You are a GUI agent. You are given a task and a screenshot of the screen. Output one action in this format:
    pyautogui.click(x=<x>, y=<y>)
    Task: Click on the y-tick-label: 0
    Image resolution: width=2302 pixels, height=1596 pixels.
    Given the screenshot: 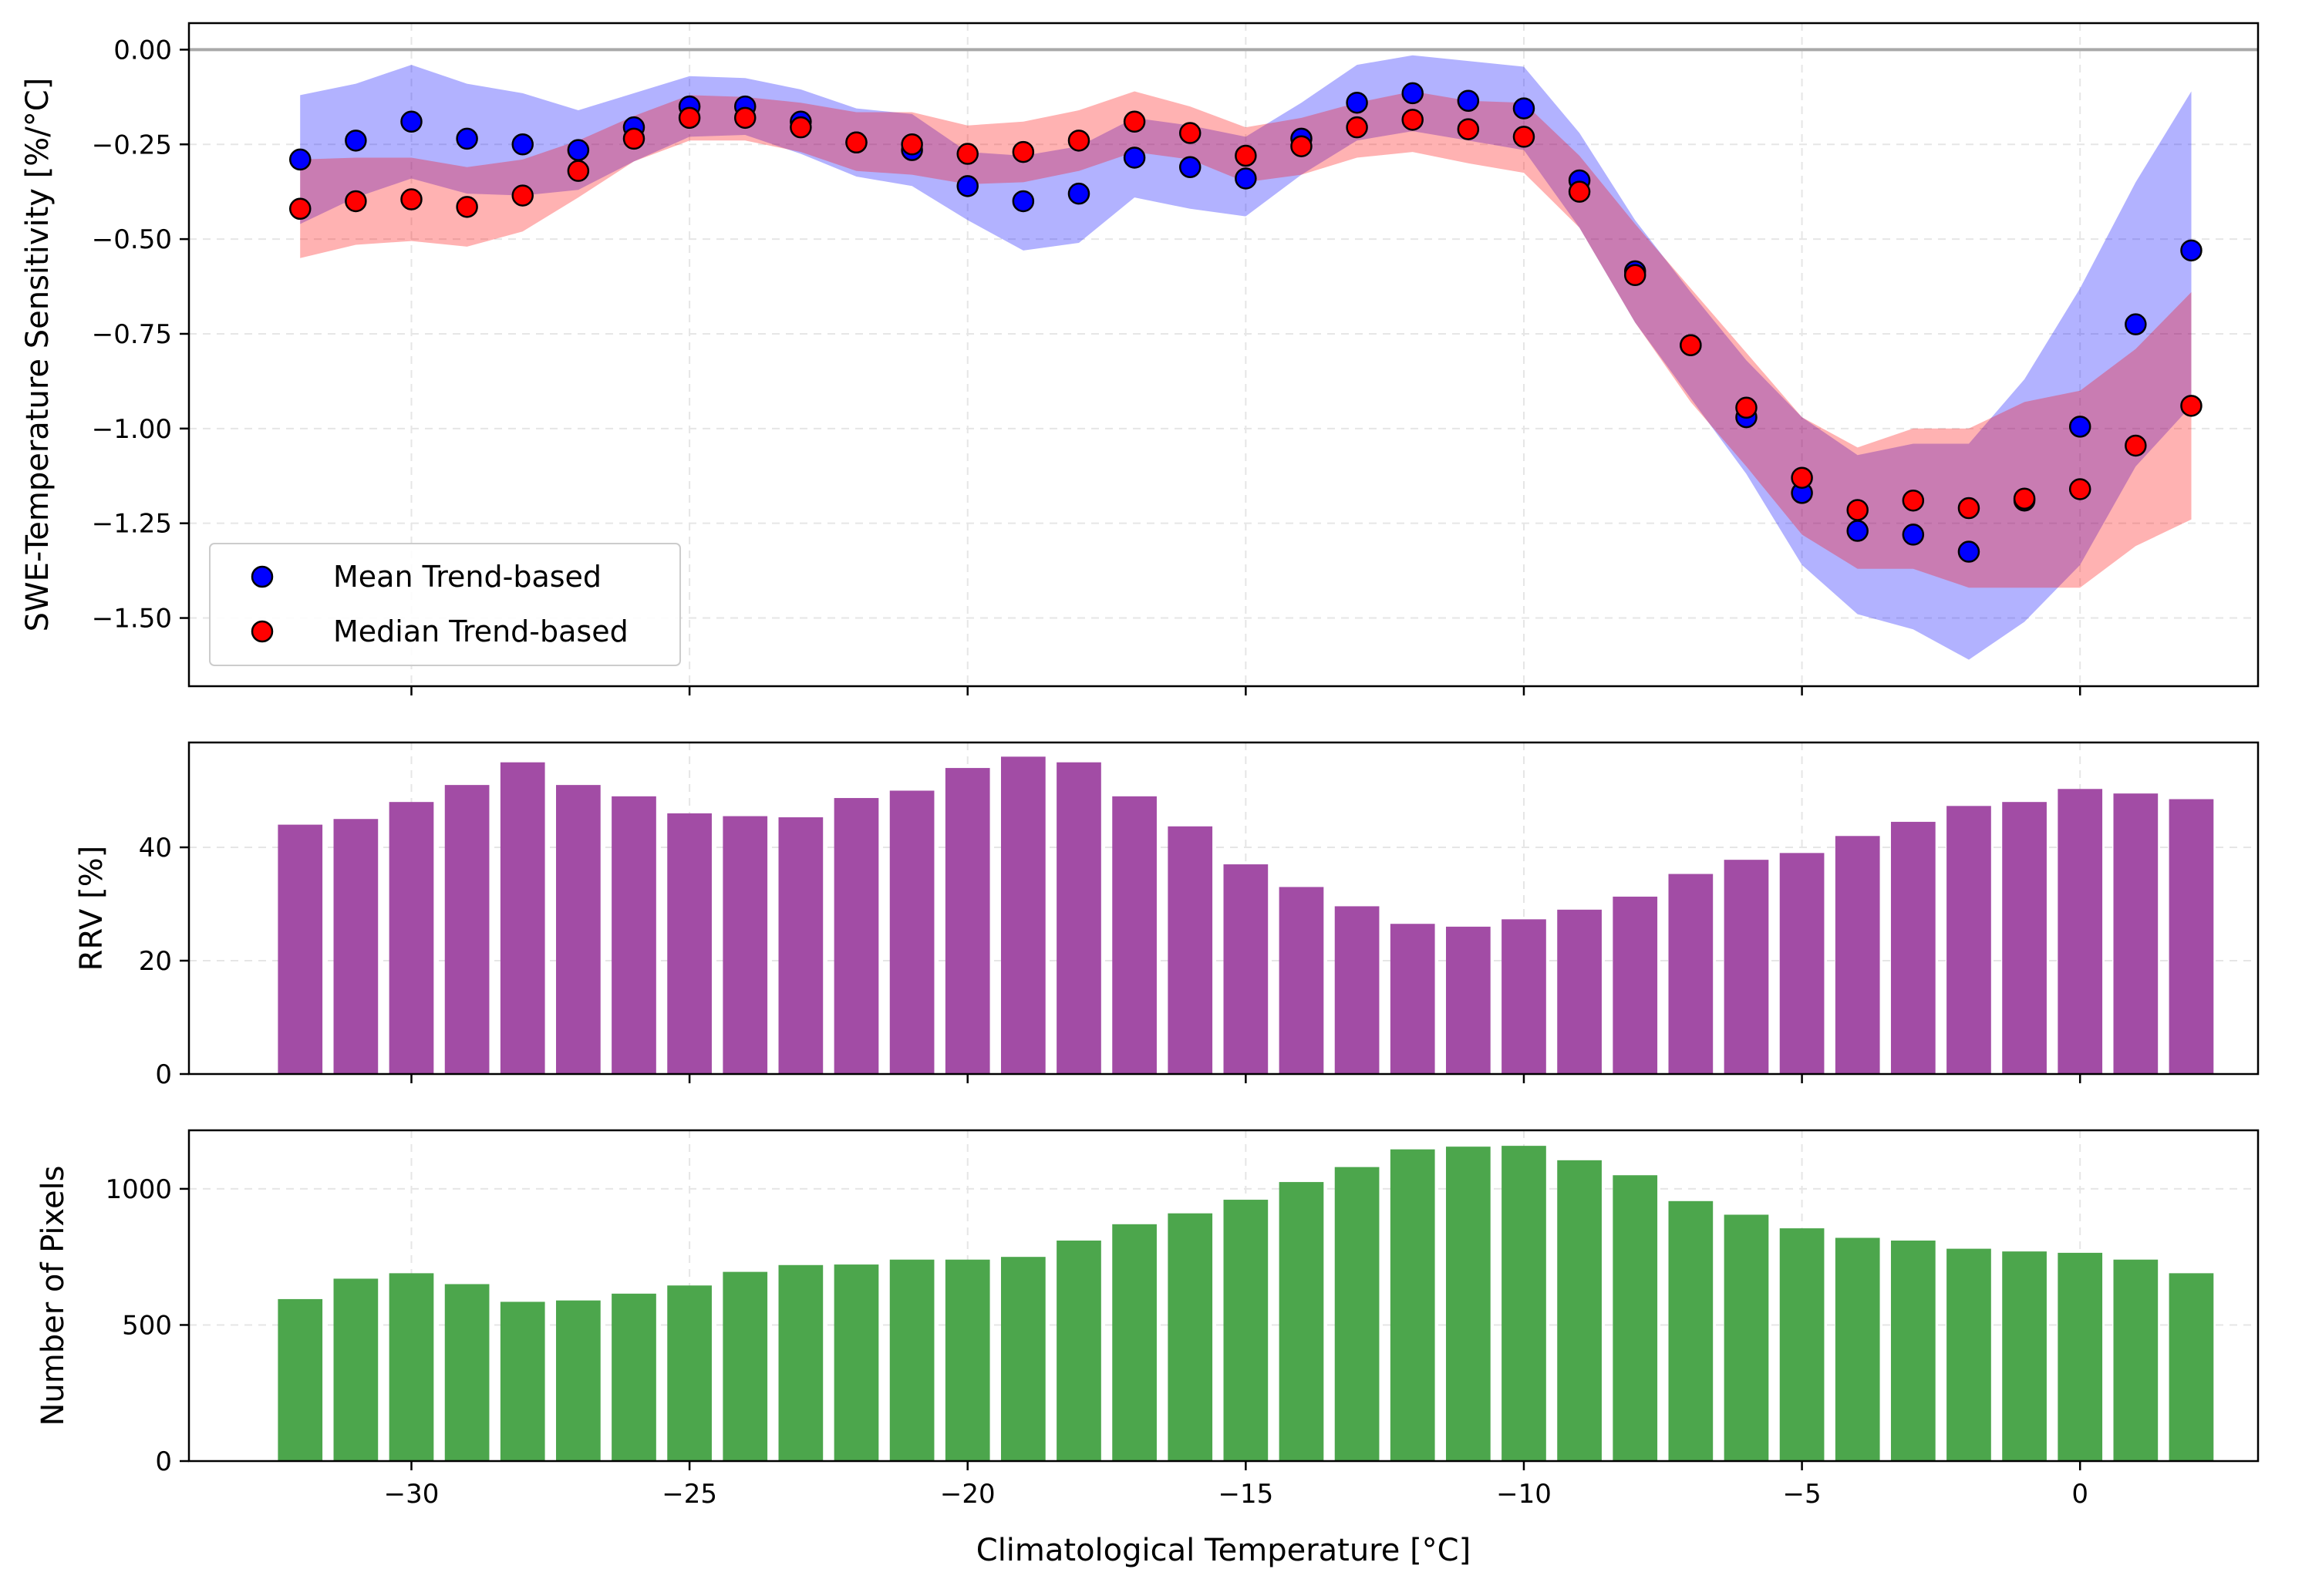 What is the action you would take?
    pyautogui.click(x=163, y=1462)
    